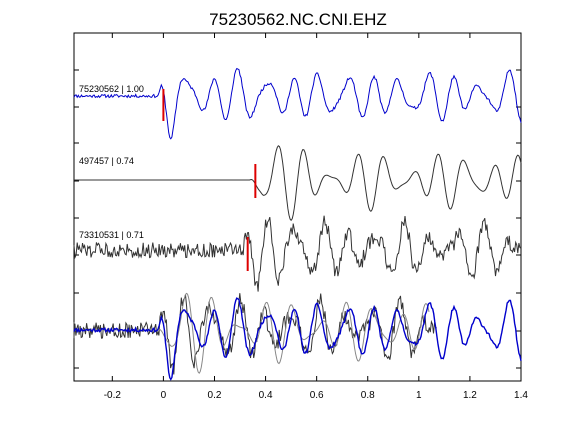  What do you see at coordinates (215, 395) in the screenshot?
I see `x-tick-label: 0.2` at bounding box center [215, 395].